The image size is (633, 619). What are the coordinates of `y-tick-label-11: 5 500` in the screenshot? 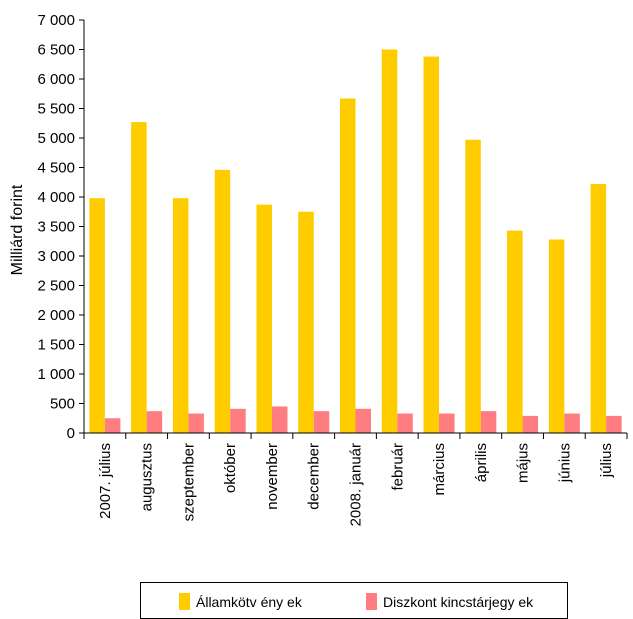 It's located at (56, 109).